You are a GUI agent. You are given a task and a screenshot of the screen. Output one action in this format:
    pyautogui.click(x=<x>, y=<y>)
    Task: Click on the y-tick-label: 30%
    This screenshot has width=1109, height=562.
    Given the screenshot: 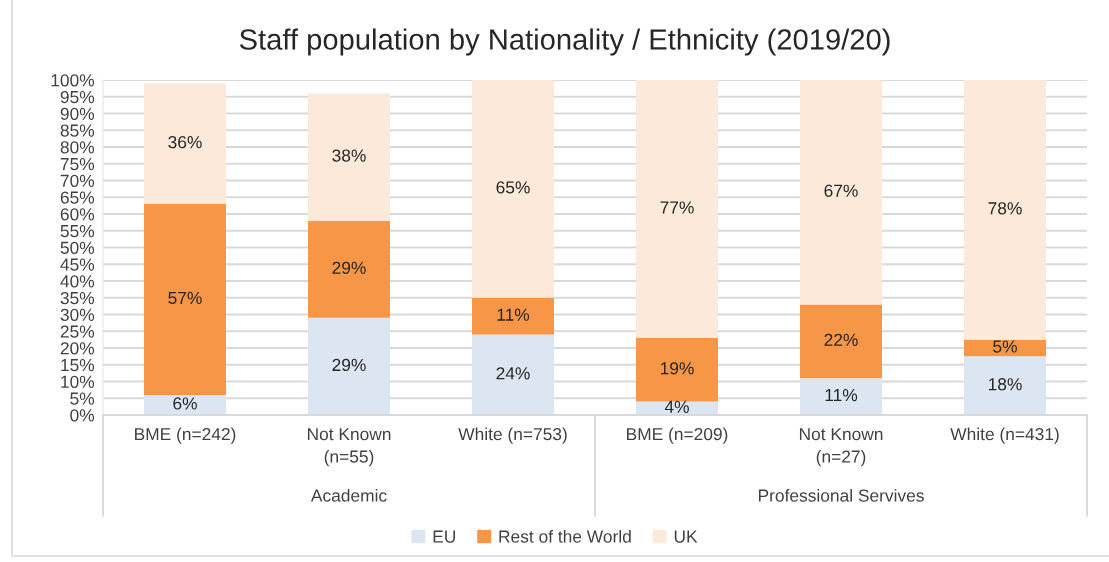 What is the action you would take?
    pyautogui.click(x=77, y=314)
    